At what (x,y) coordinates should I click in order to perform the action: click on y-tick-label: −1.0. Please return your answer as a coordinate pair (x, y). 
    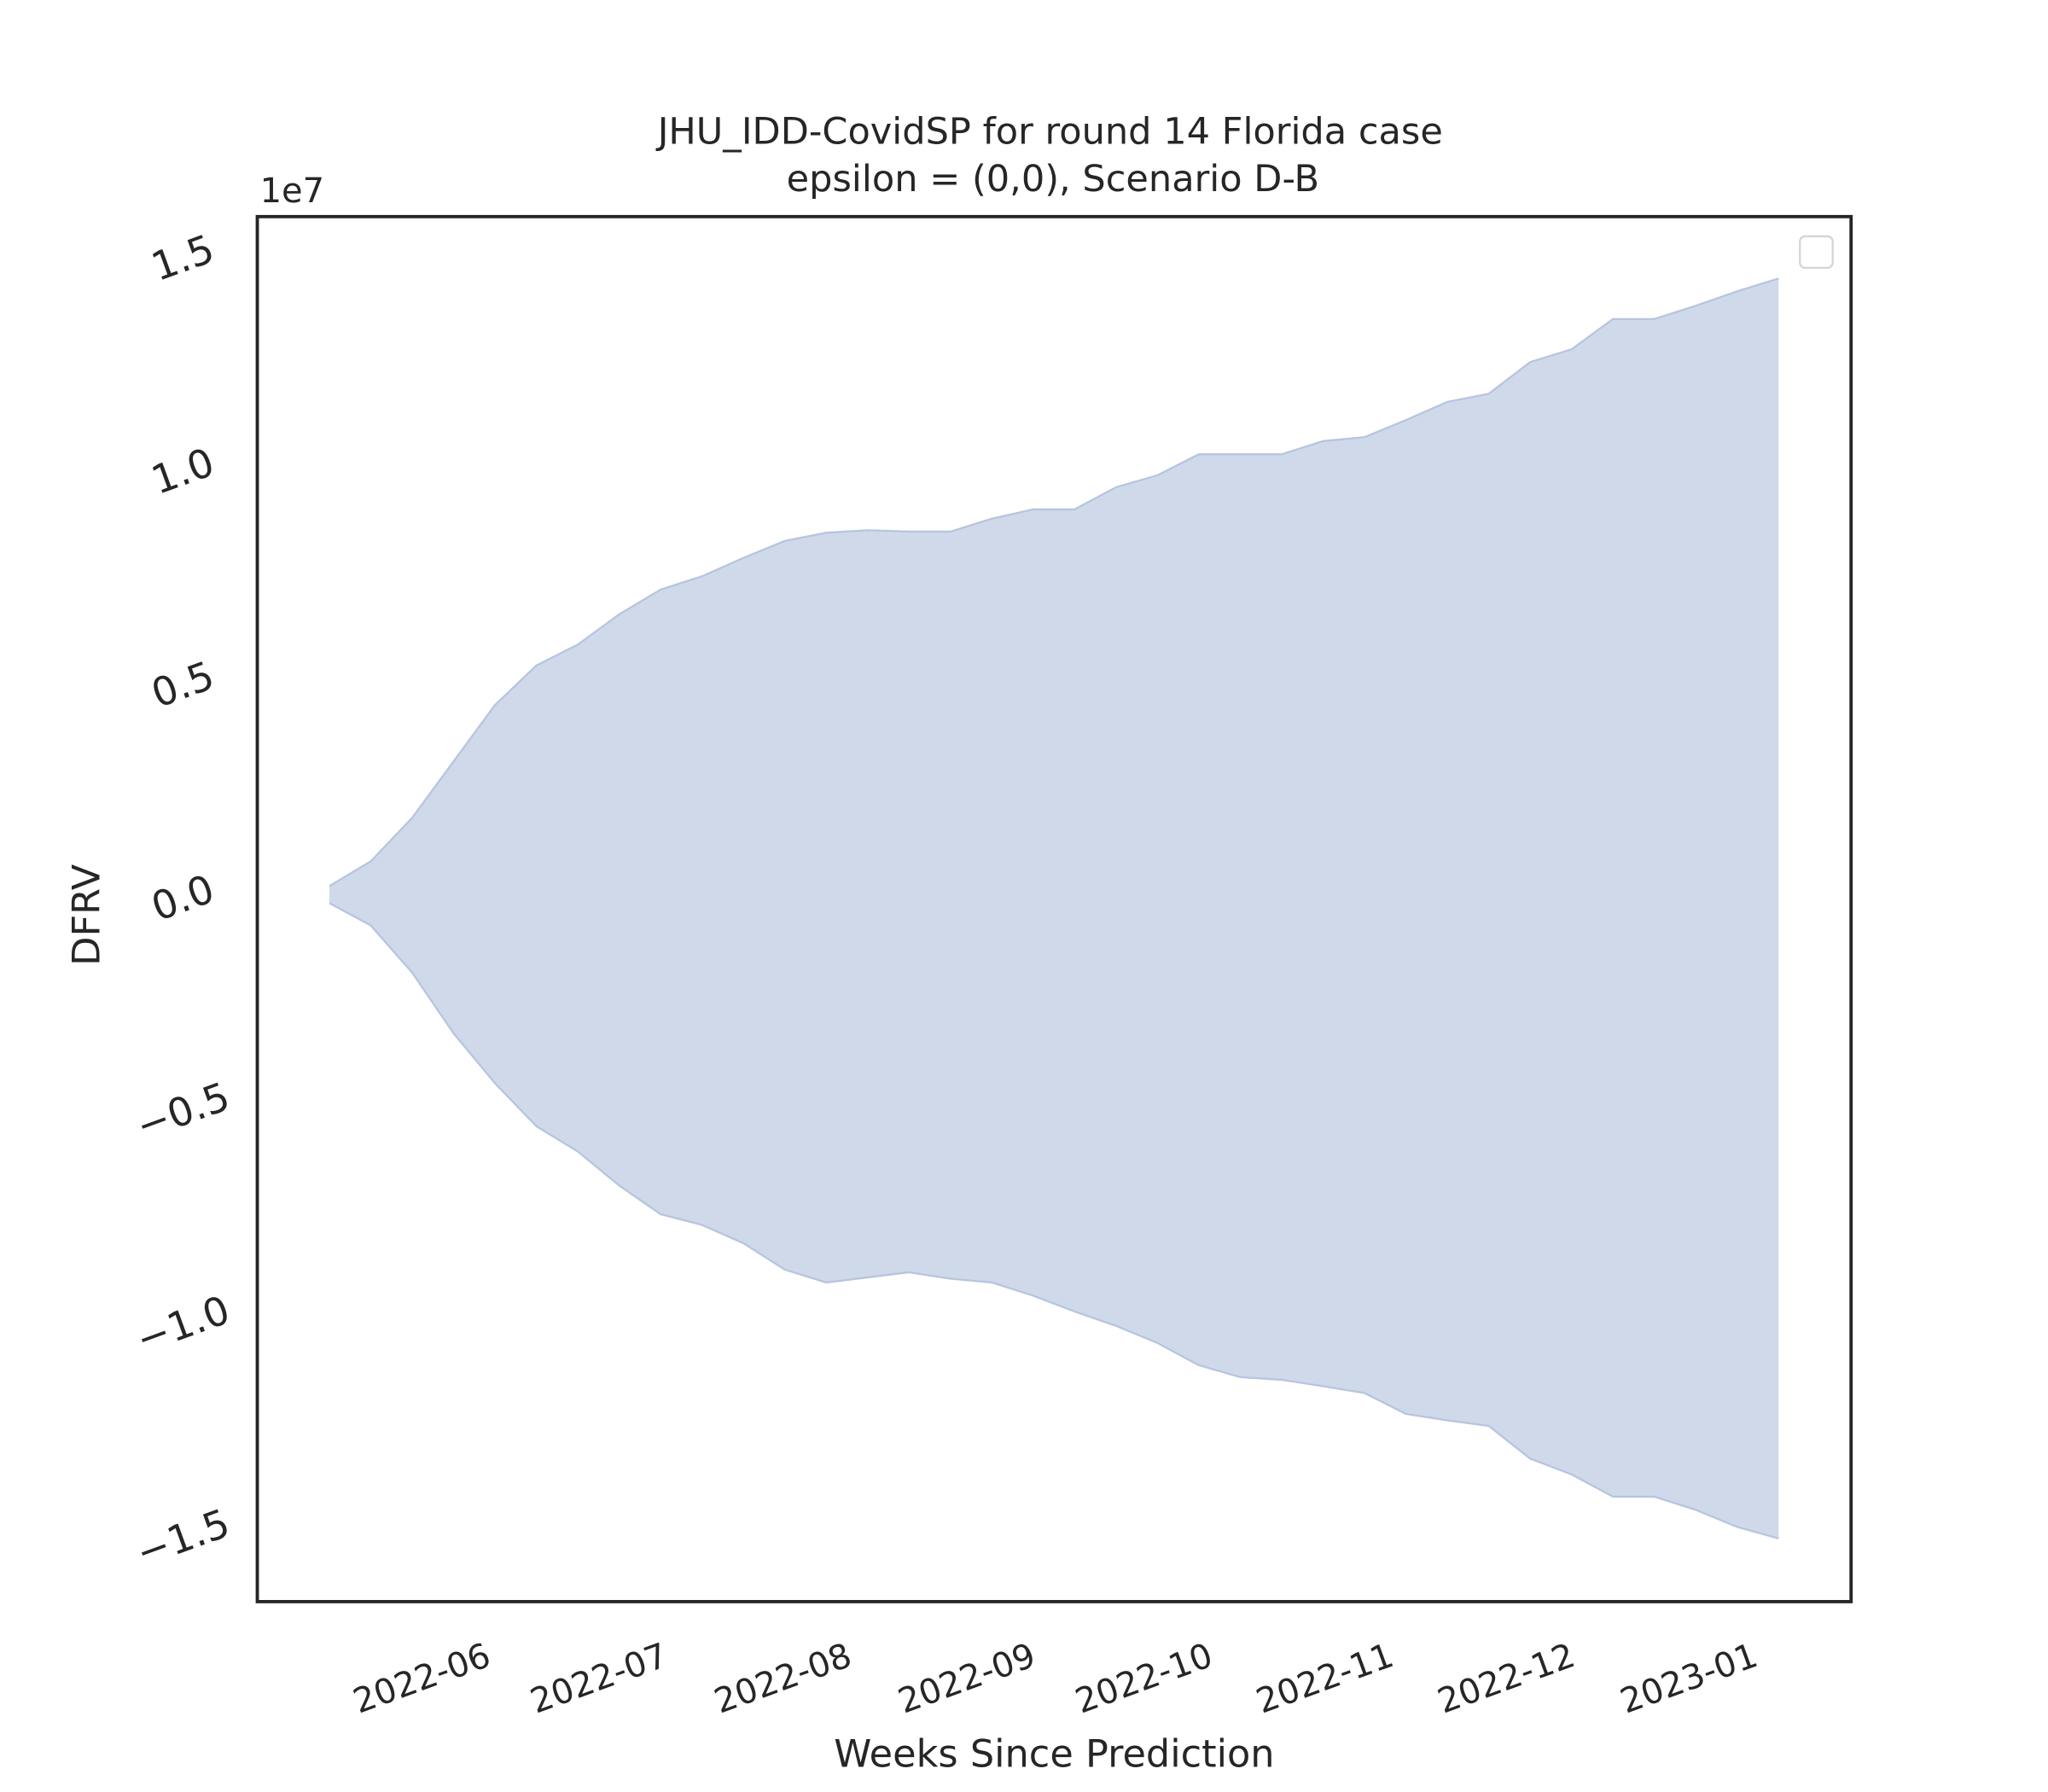
    Looking at the image, I should click on (183, 1325).